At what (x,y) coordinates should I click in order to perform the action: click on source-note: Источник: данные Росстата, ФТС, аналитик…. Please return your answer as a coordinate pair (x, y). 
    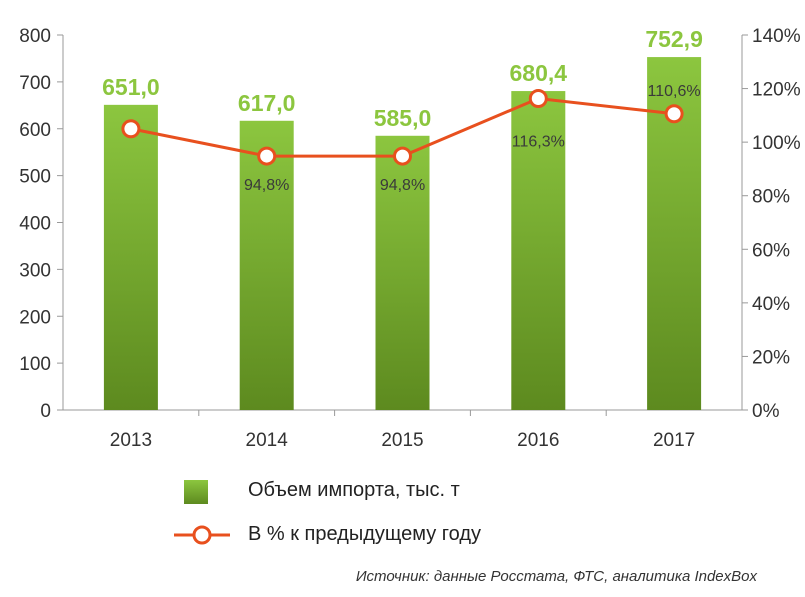
    Looking at the image, I should click on (556, 576).